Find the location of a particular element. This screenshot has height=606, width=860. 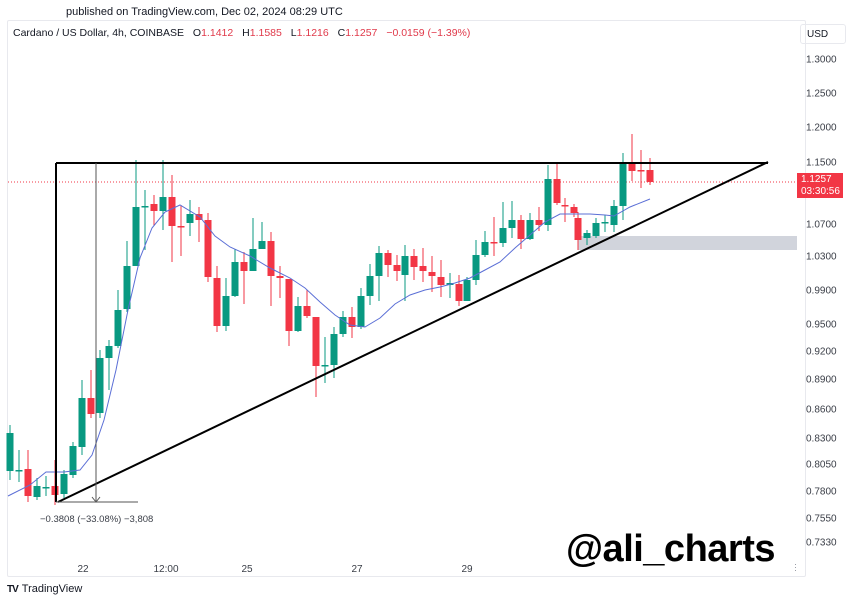

tradingview-name: TradingView is located at coordinates (52, 589).